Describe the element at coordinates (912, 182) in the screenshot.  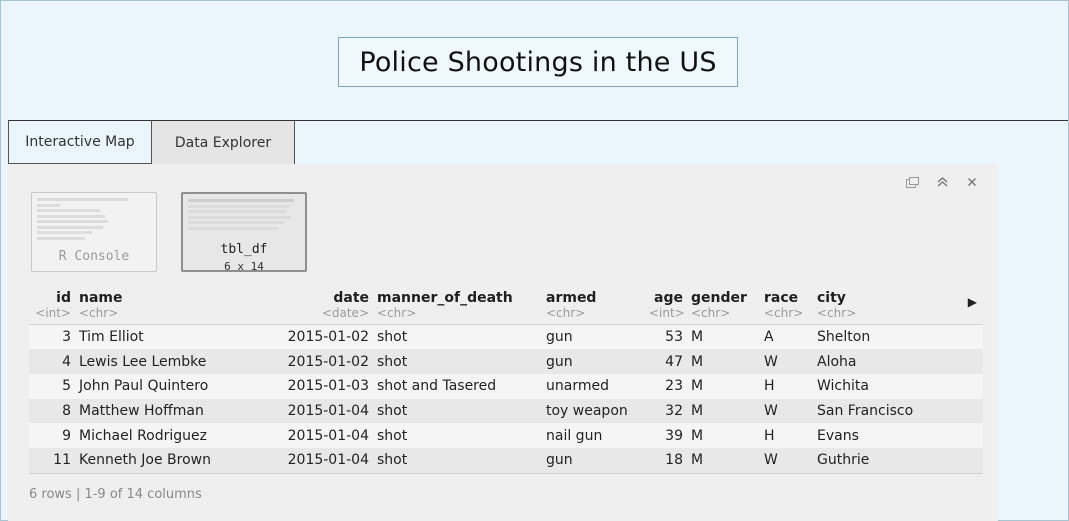
I see `popout-icon` at that location.